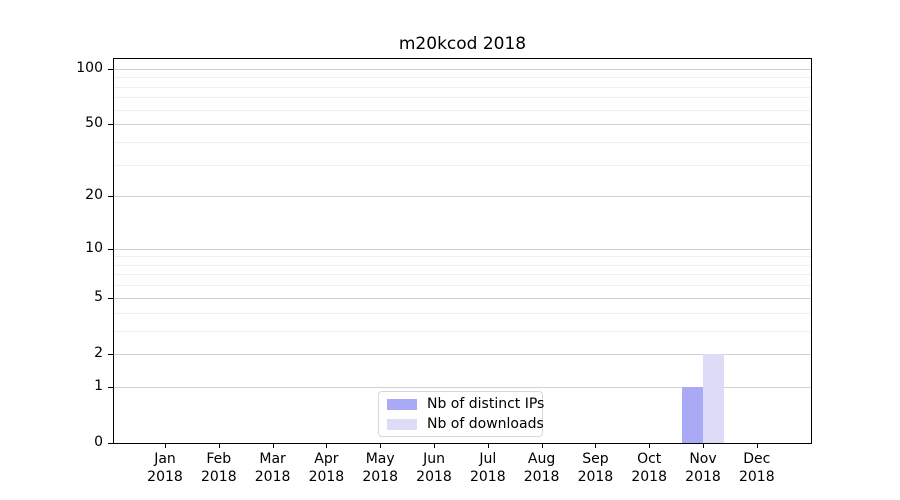  Describe the element at coordinates (703, 468) in the screenshot. I see `x-tick-label: Nov 2018` at that location.